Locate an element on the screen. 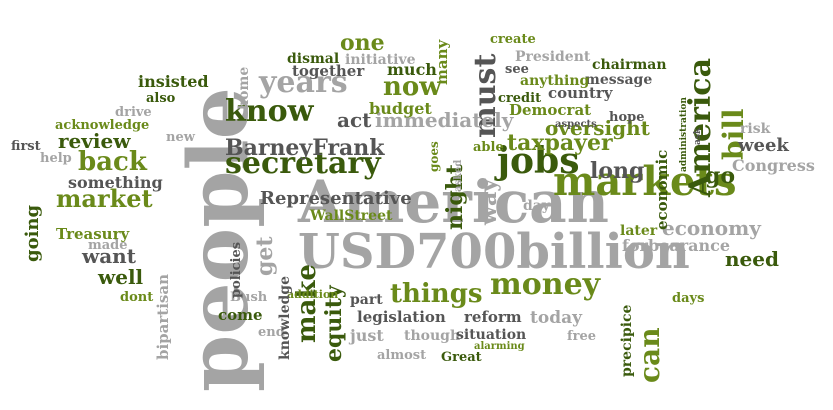  word-come: come is located at coordinates (240, 314).